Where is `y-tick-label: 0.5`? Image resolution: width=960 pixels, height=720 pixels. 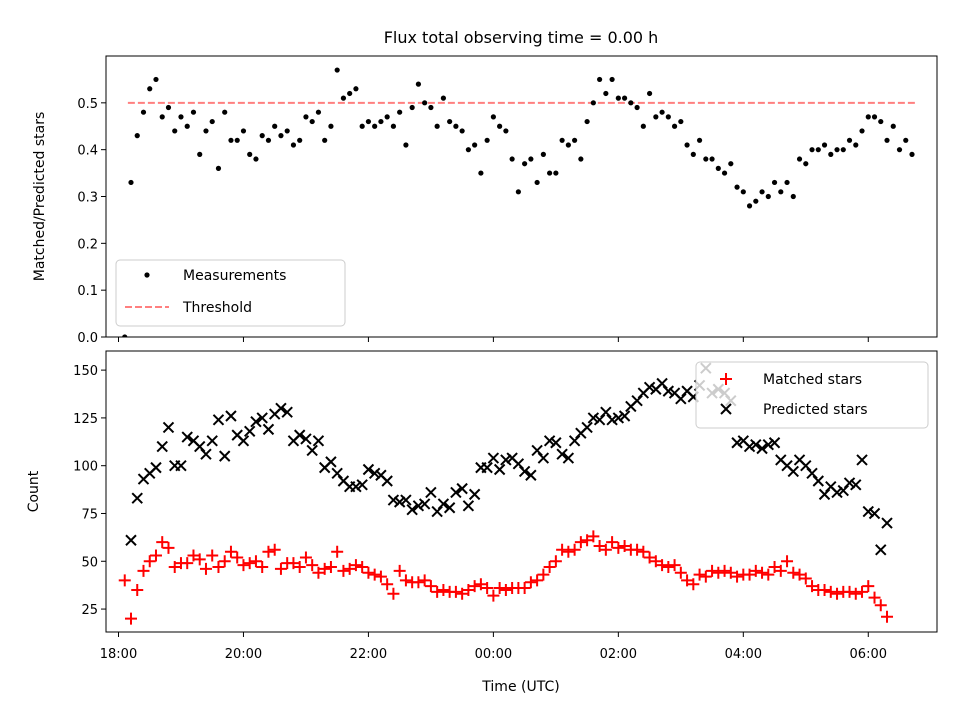
y-tick-label: 0.5 is located at coordinates (87, 104).